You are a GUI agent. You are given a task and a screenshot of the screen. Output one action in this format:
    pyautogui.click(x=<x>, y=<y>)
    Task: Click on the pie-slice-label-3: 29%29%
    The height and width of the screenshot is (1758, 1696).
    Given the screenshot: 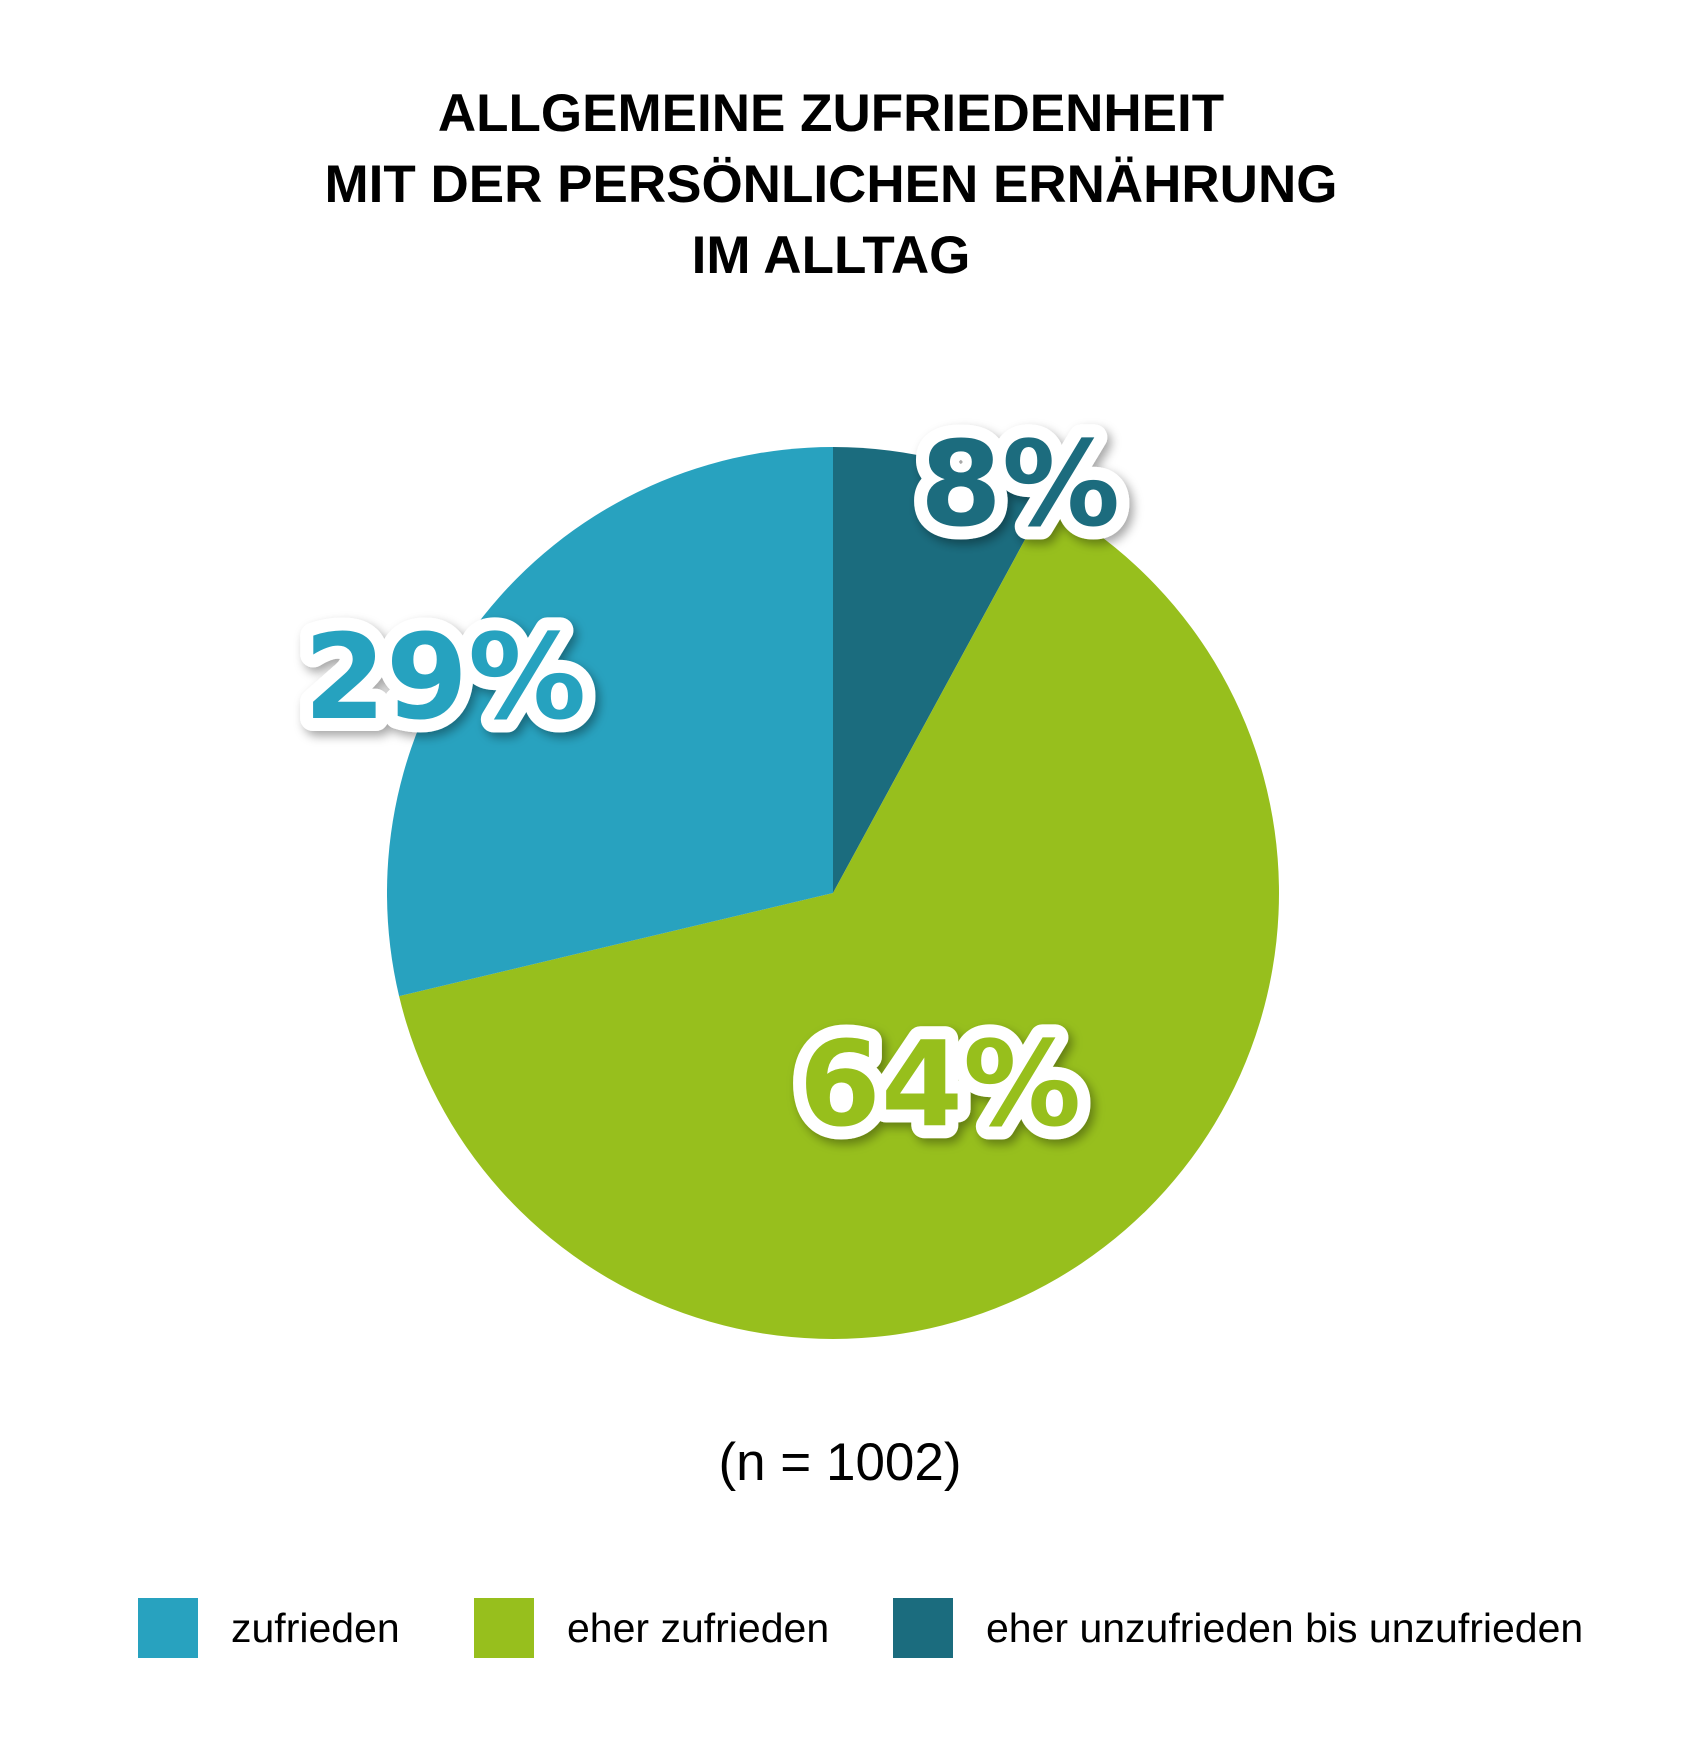 What is the action you would take?
    pyautogui.click(x=445, y=677)
    